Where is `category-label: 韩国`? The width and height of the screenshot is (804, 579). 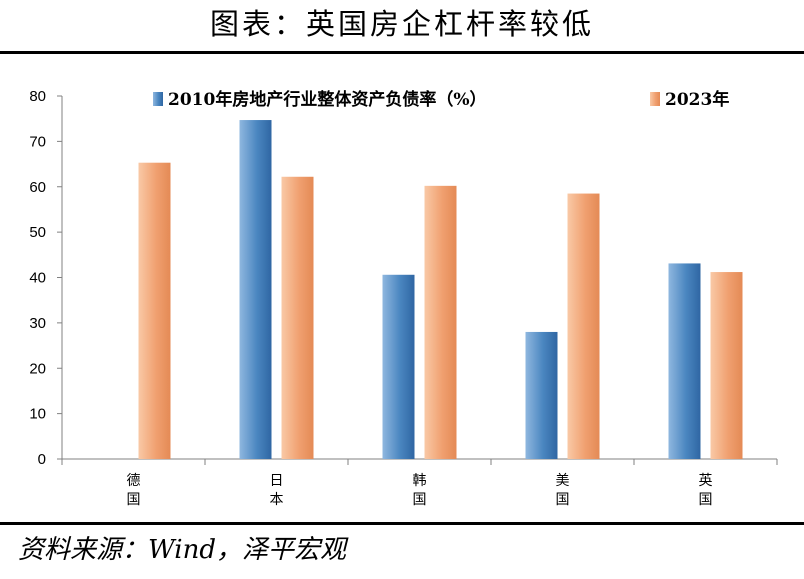 category-label: 韩国 is located at coordinates (420, 490).